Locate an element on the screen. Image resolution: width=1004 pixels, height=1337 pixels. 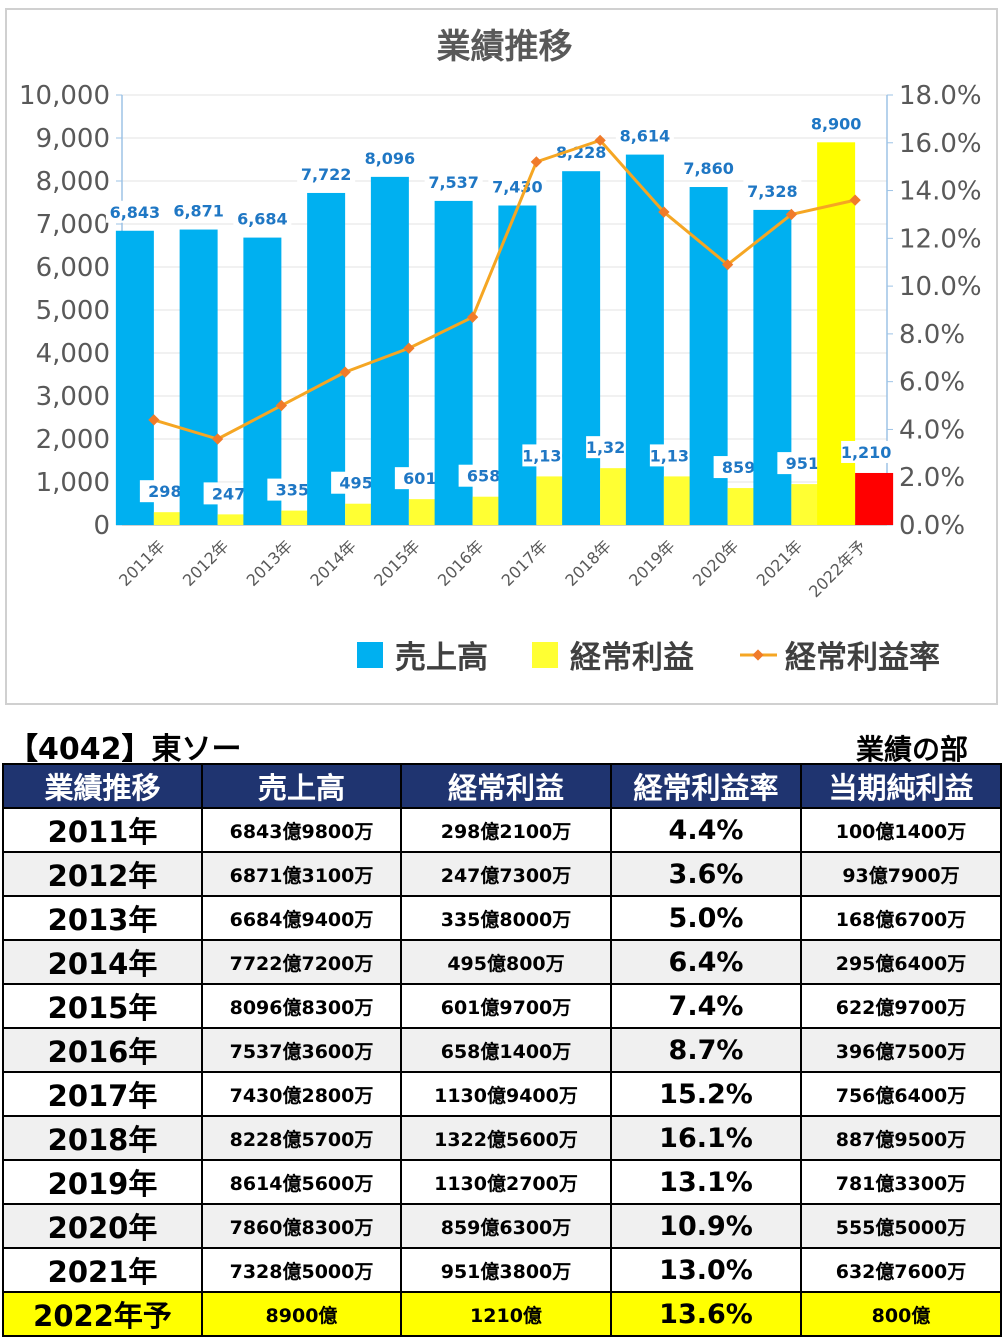
sales-data-label: 7,722 is located at coordinates (326, 174).